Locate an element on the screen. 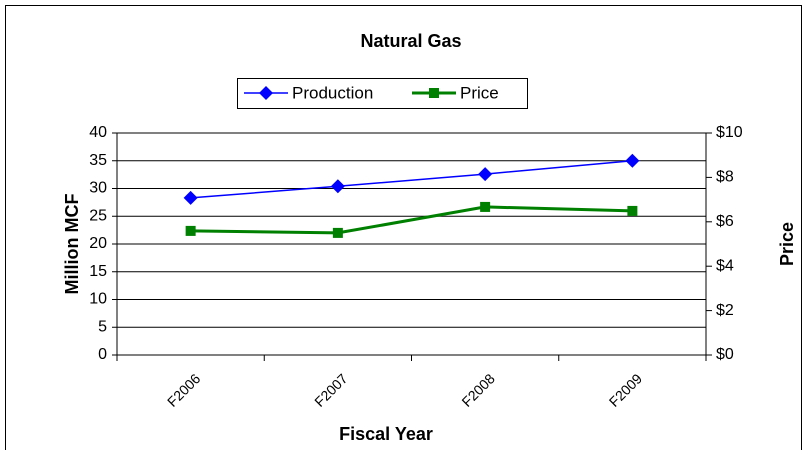 The image size is (806, 450). x-tick-label: F2006 is located at coordinates (184, 390).